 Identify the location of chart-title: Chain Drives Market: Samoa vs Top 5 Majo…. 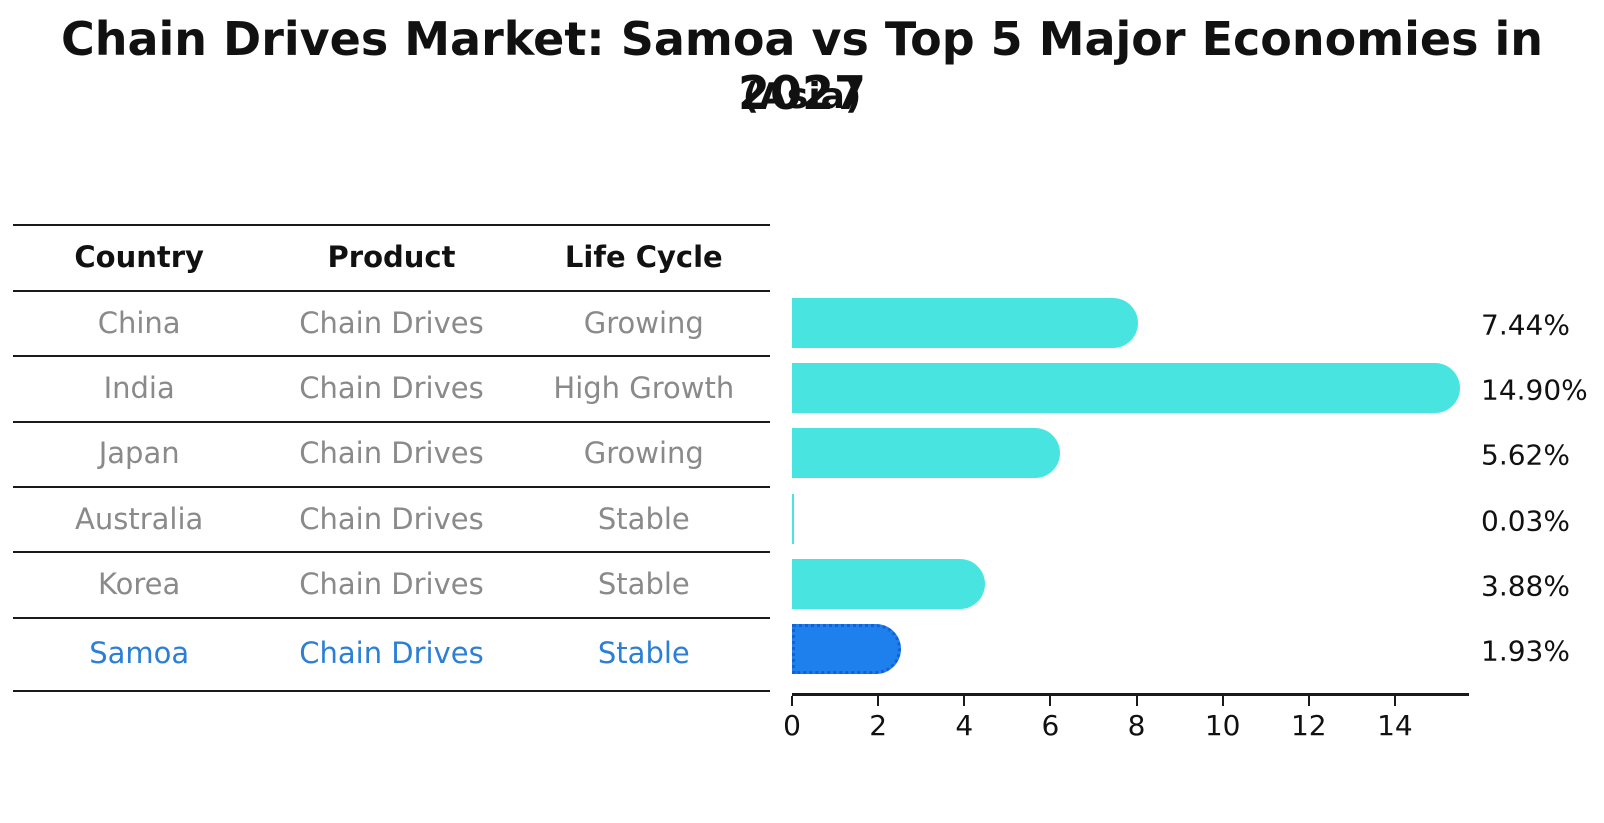
(802, 66).